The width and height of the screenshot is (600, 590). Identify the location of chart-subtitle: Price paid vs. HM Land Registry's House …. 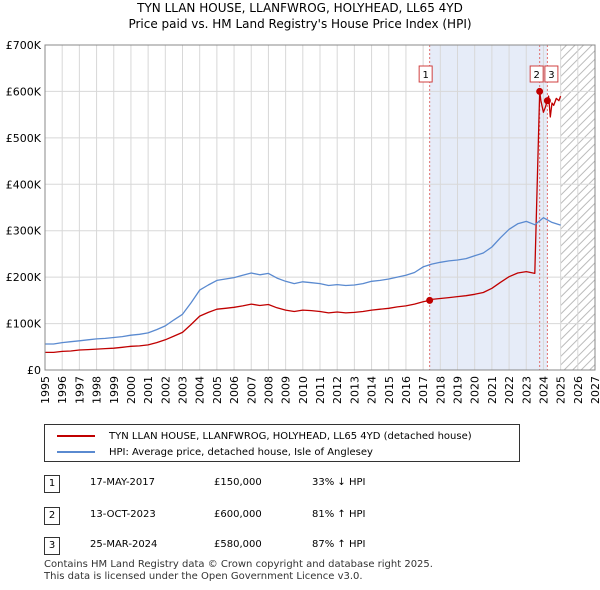
(300, 24).